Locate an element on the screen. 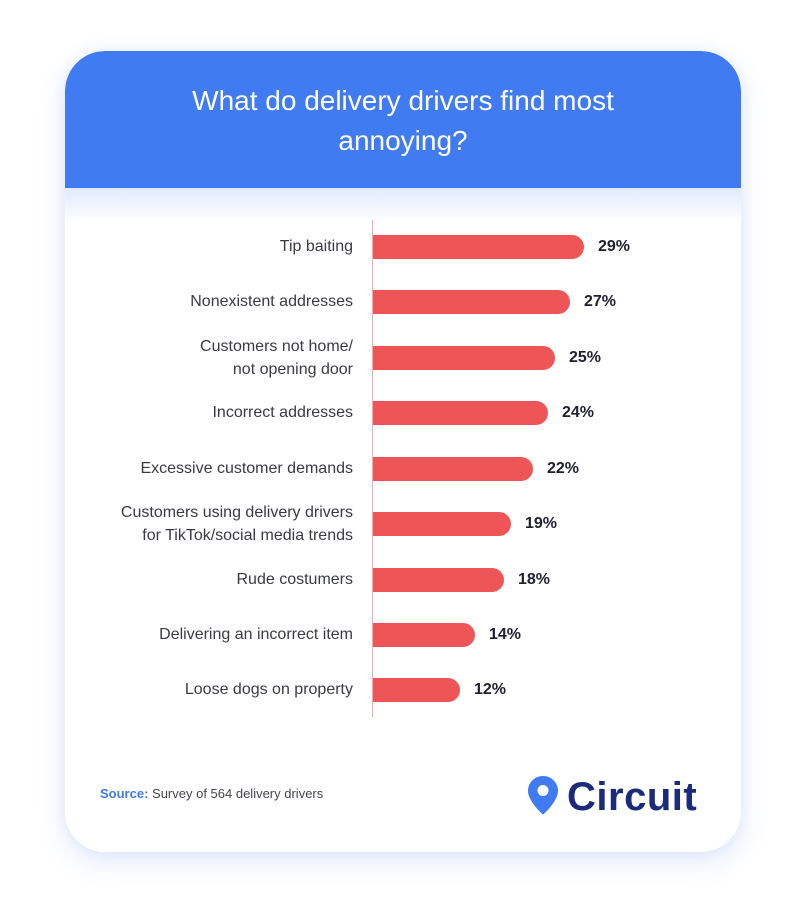 The width and height of the screenshot is (806, 902). circuit-logo: Circuit is located at coordinates (612, 797).